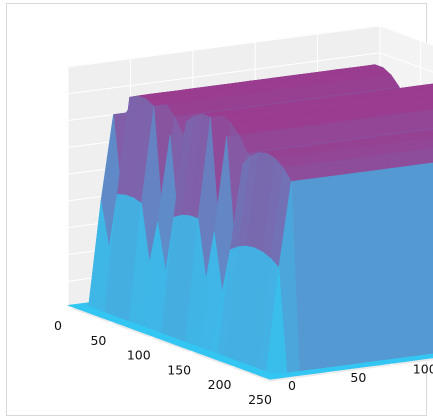 The image size is (433, 419). What do you see at coordinates (98, 340) in the screenshot?
I see `x-tick-label: 50` at bounding box center [98, 340].